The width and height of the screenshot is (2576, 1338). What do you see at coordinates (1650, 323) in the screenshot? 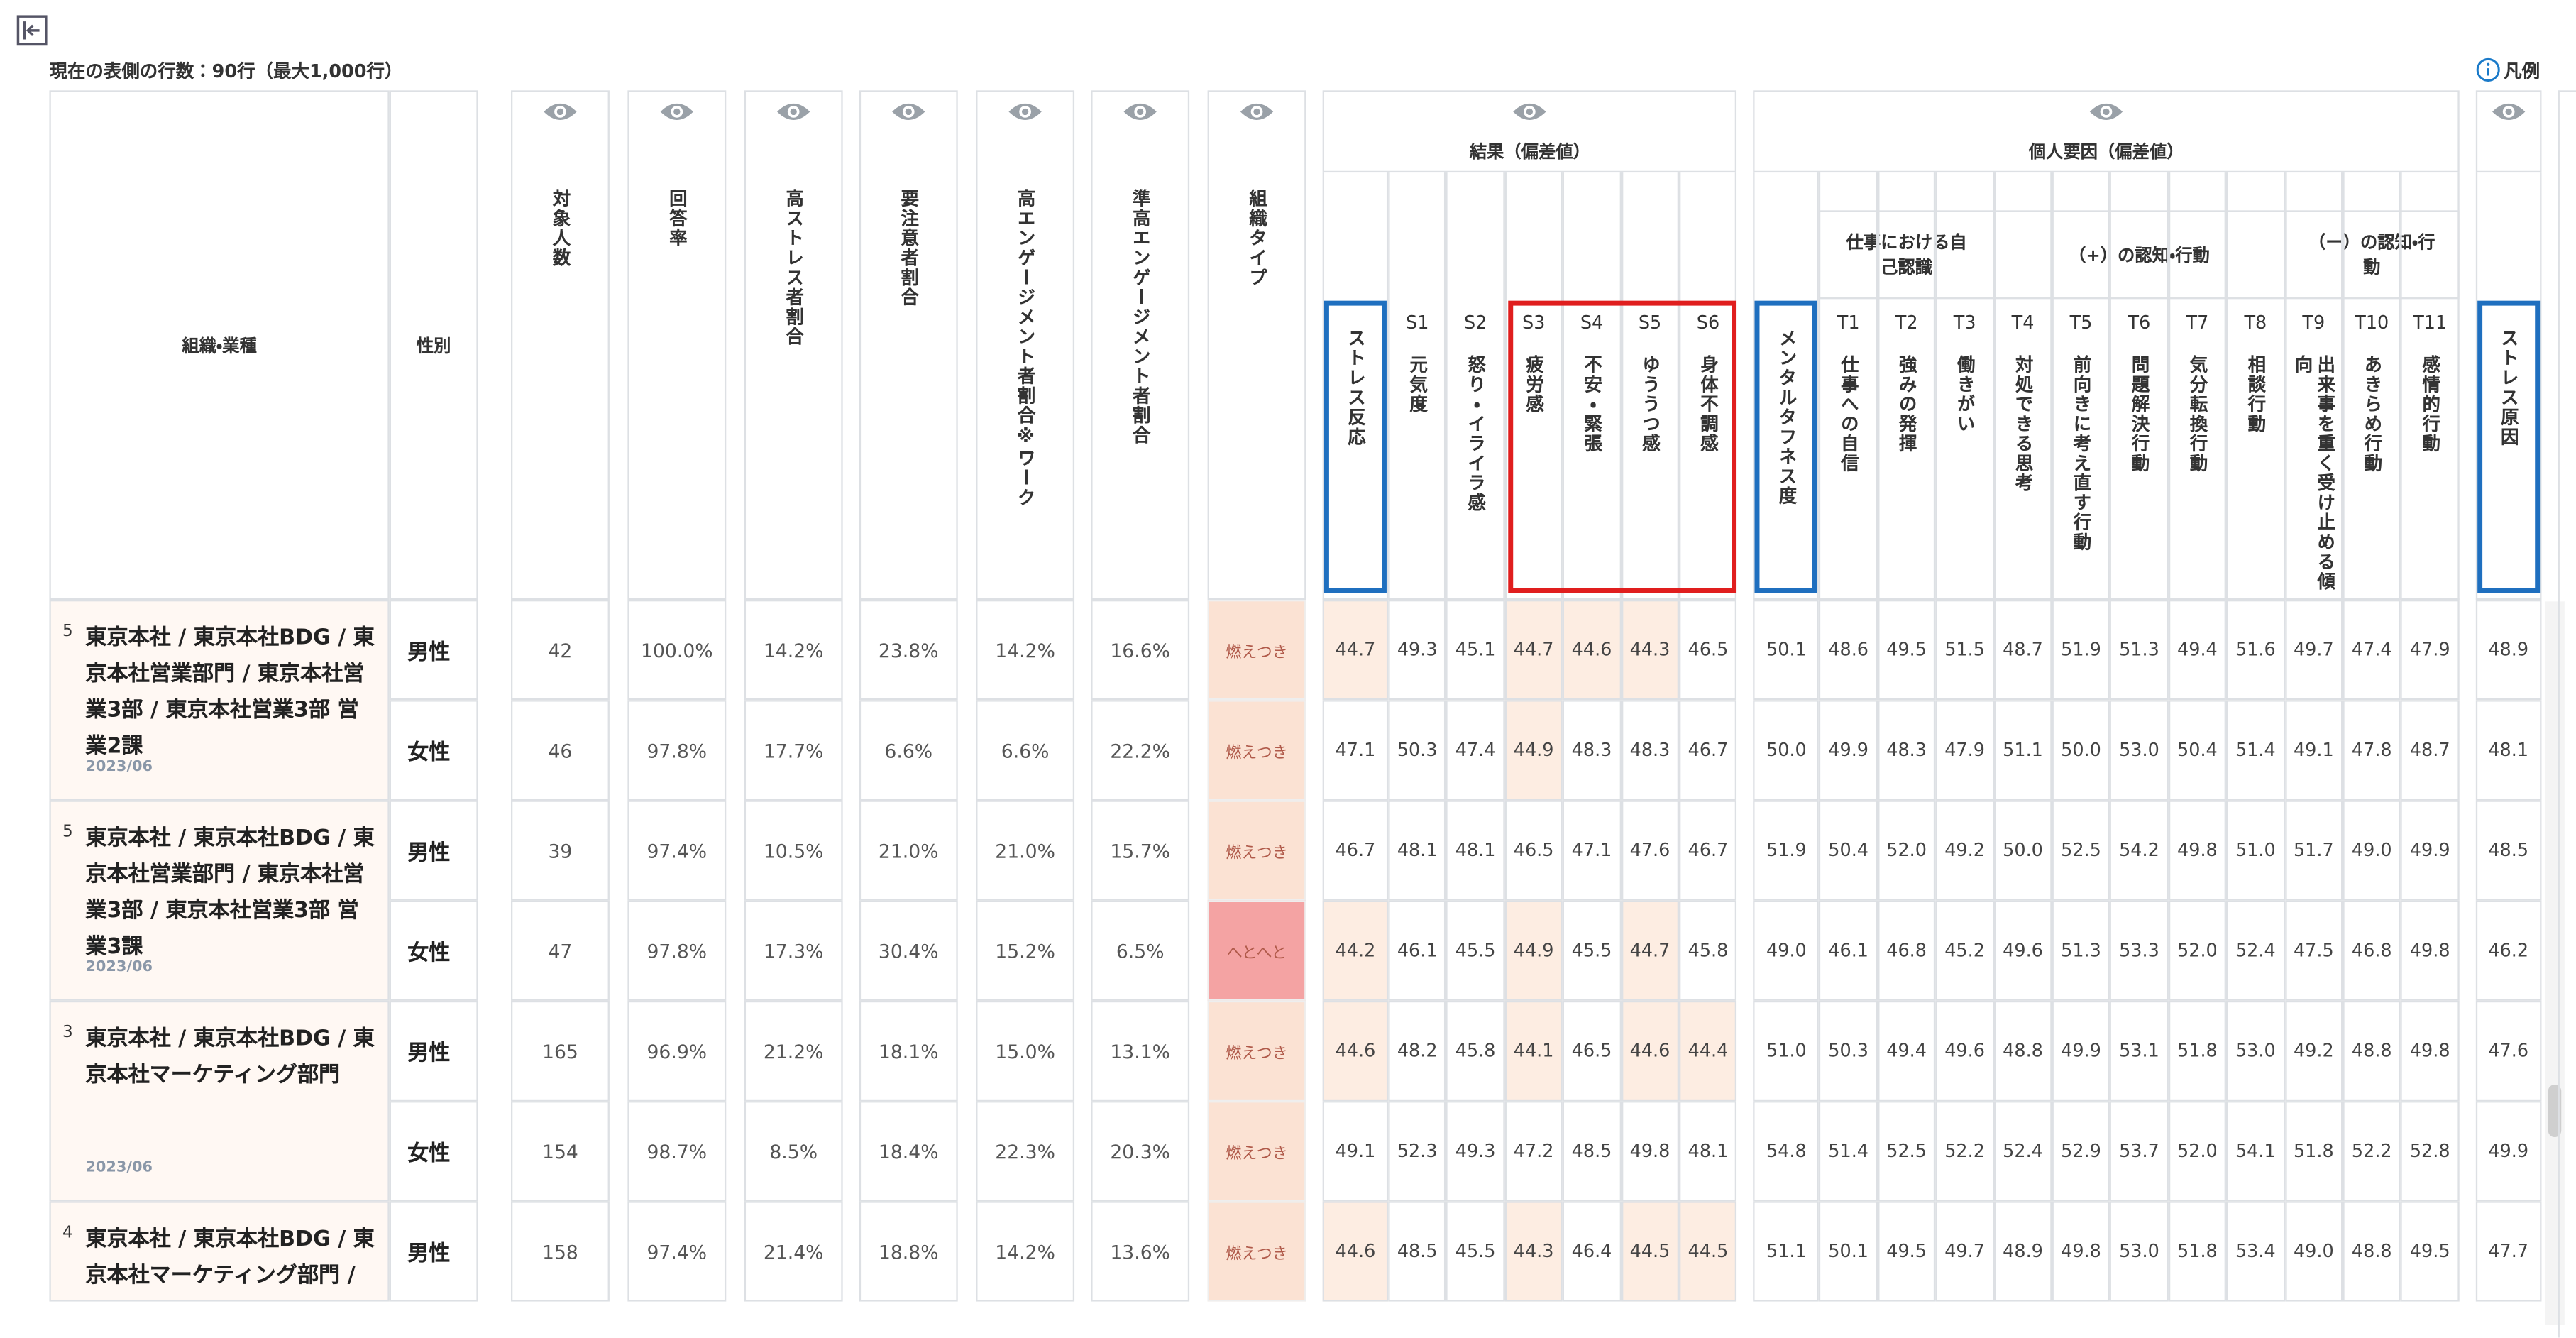
I see `score-code: S5` at bounding box center [1650, 323].